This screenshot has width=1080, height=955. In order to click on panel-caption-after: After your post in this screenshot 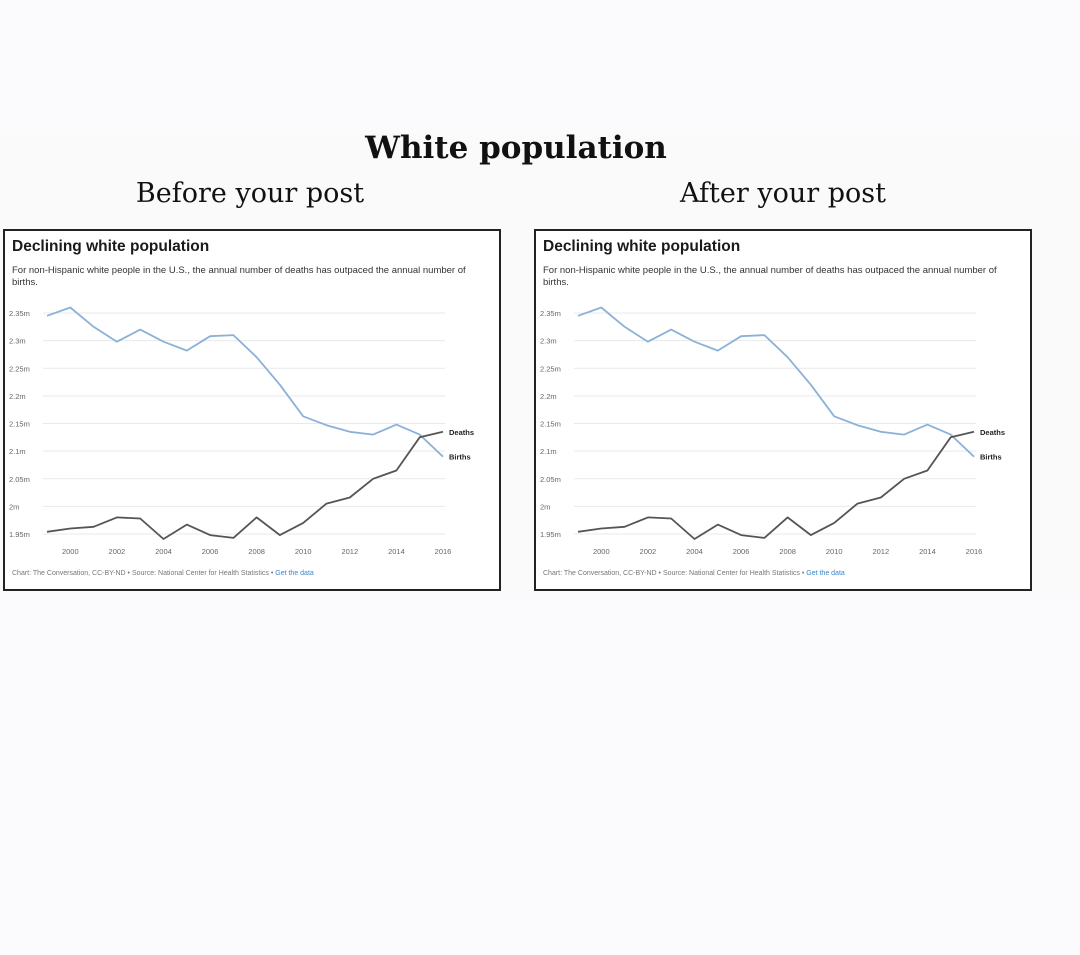, I will do `click(783, 193)`.